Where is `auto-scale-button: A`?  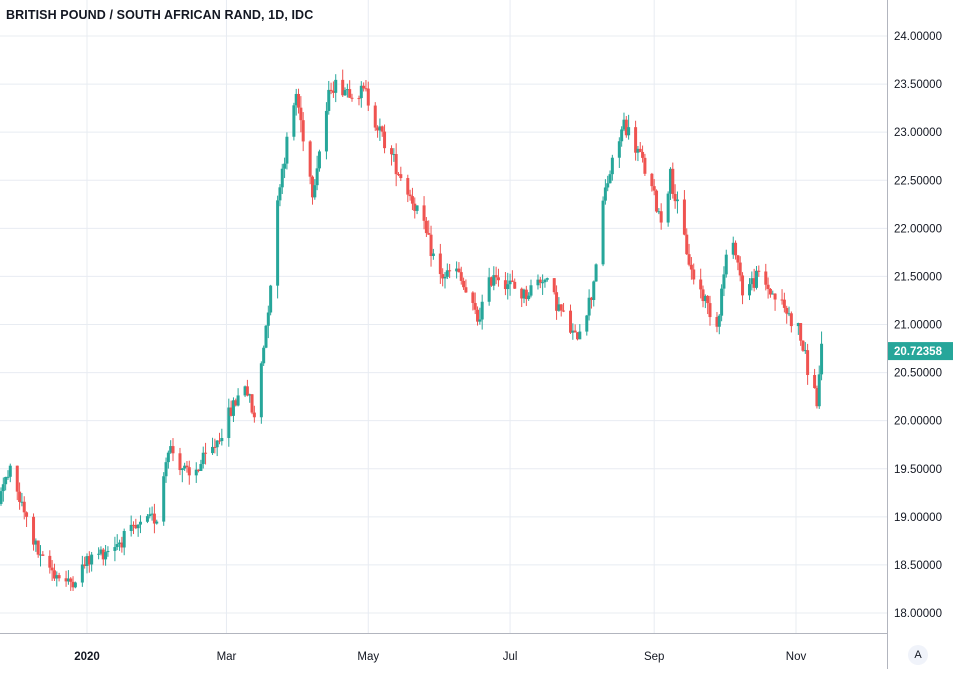 auto-scale-button: A is located at coordinates (918, 655).